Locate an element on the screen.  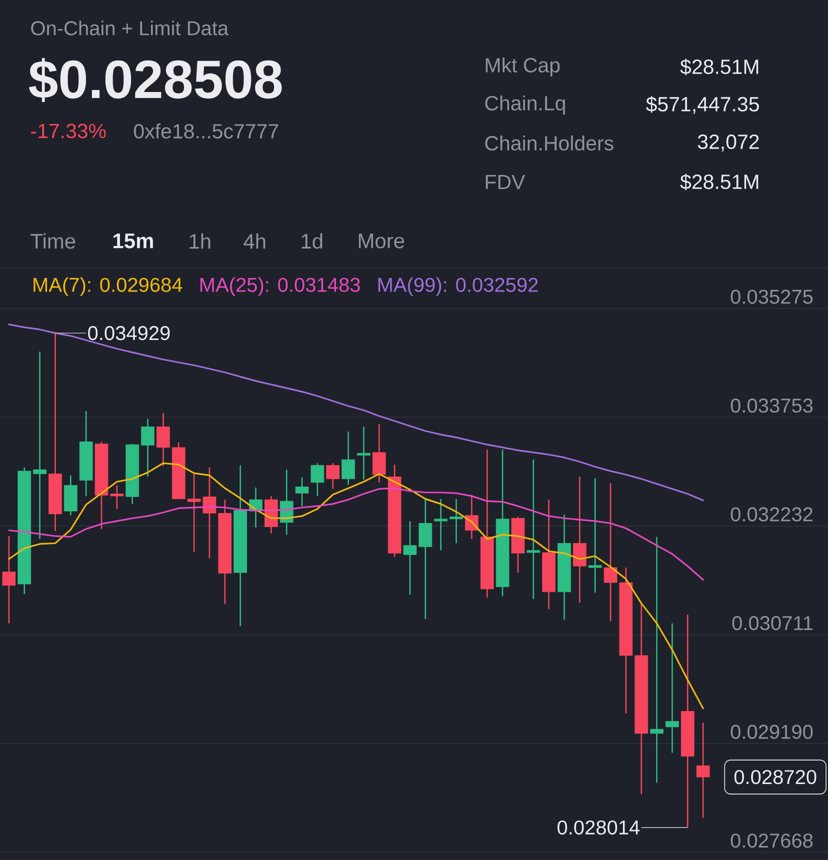
text: MA(7): 0.029684 is located at coordinates (108, 286).